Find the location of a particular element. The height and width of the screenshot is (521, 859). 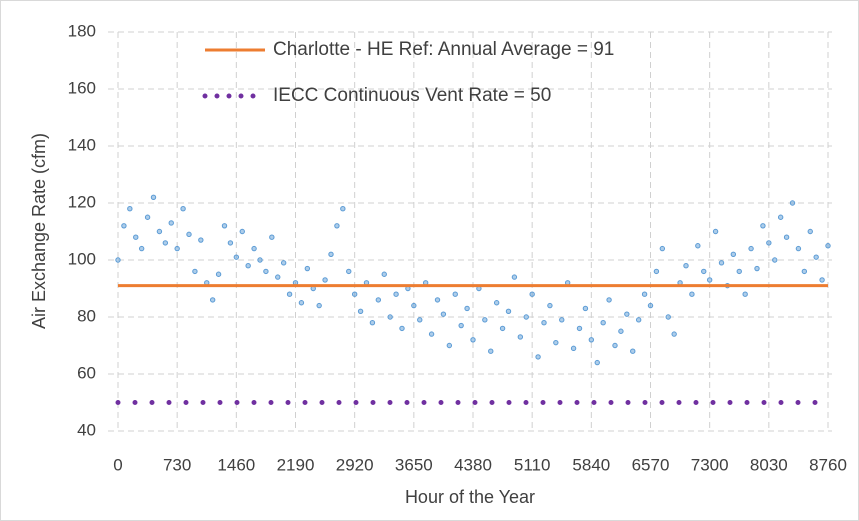

legend-label: Charlotte - HE Ref: Annual Average = 91 is located at coordinates (443, 49).